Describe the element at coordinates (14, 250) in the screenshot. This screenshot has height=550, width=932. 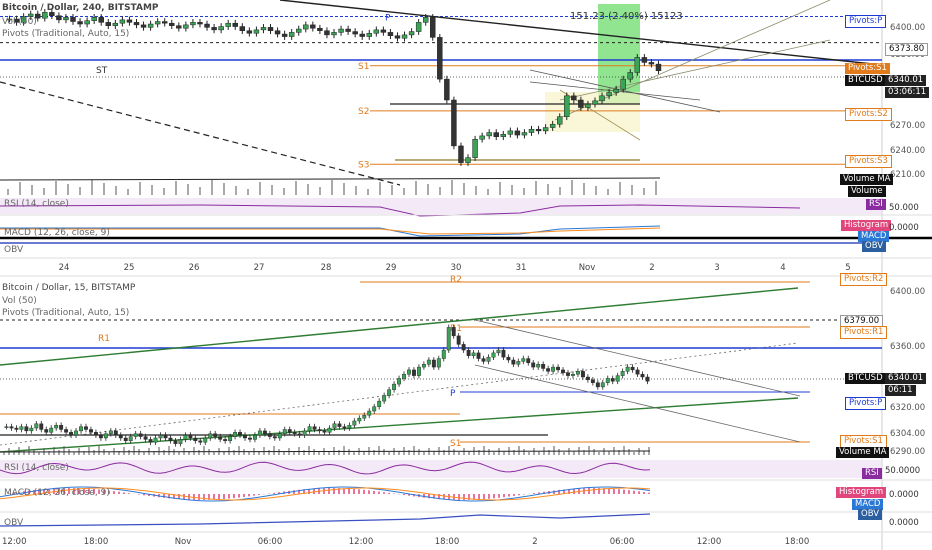
I see `top-obv-label: OBV` at that location.